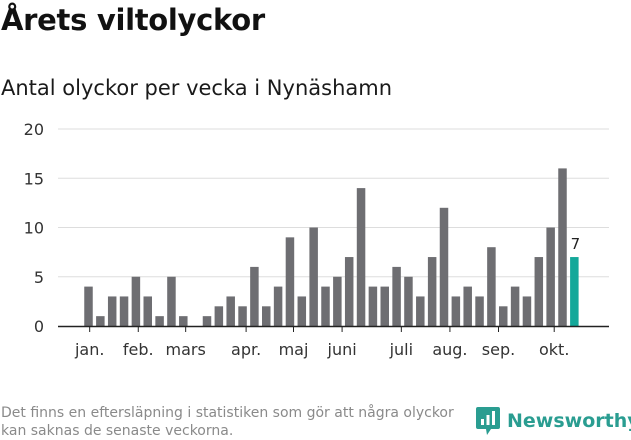 The image size is (631, 440). I want to click on x-tick-label: maj, so click(294, 349).